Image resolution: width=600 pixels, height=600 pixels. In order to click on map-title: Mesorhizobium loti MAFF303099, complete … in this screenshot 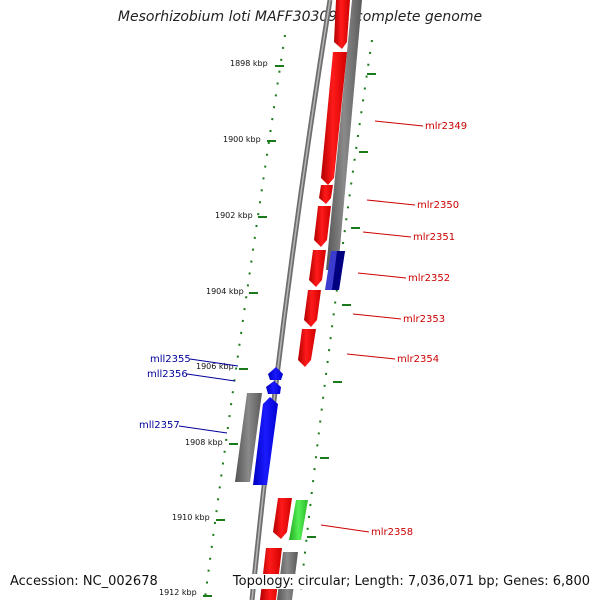, I will do `click(300, 17)`.